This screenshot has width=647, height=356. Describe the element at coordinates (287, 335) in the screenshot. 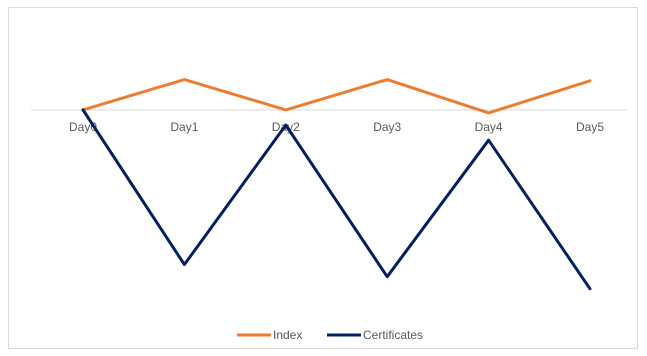

I see `legend-label-index: Index` at that location.